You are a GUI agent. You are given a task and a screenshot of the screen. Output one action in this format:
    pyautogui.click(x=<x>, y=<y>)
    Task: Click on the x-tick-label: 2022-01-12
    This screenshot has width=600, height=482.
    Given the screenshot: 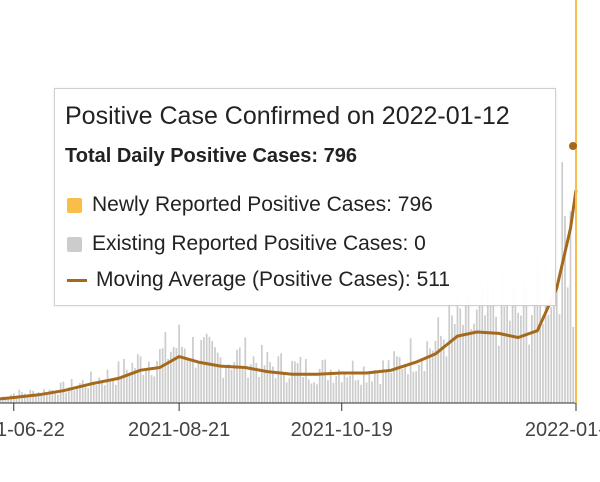 What is the action you would take?
    pyautogui.click(x=562, y=430)
    